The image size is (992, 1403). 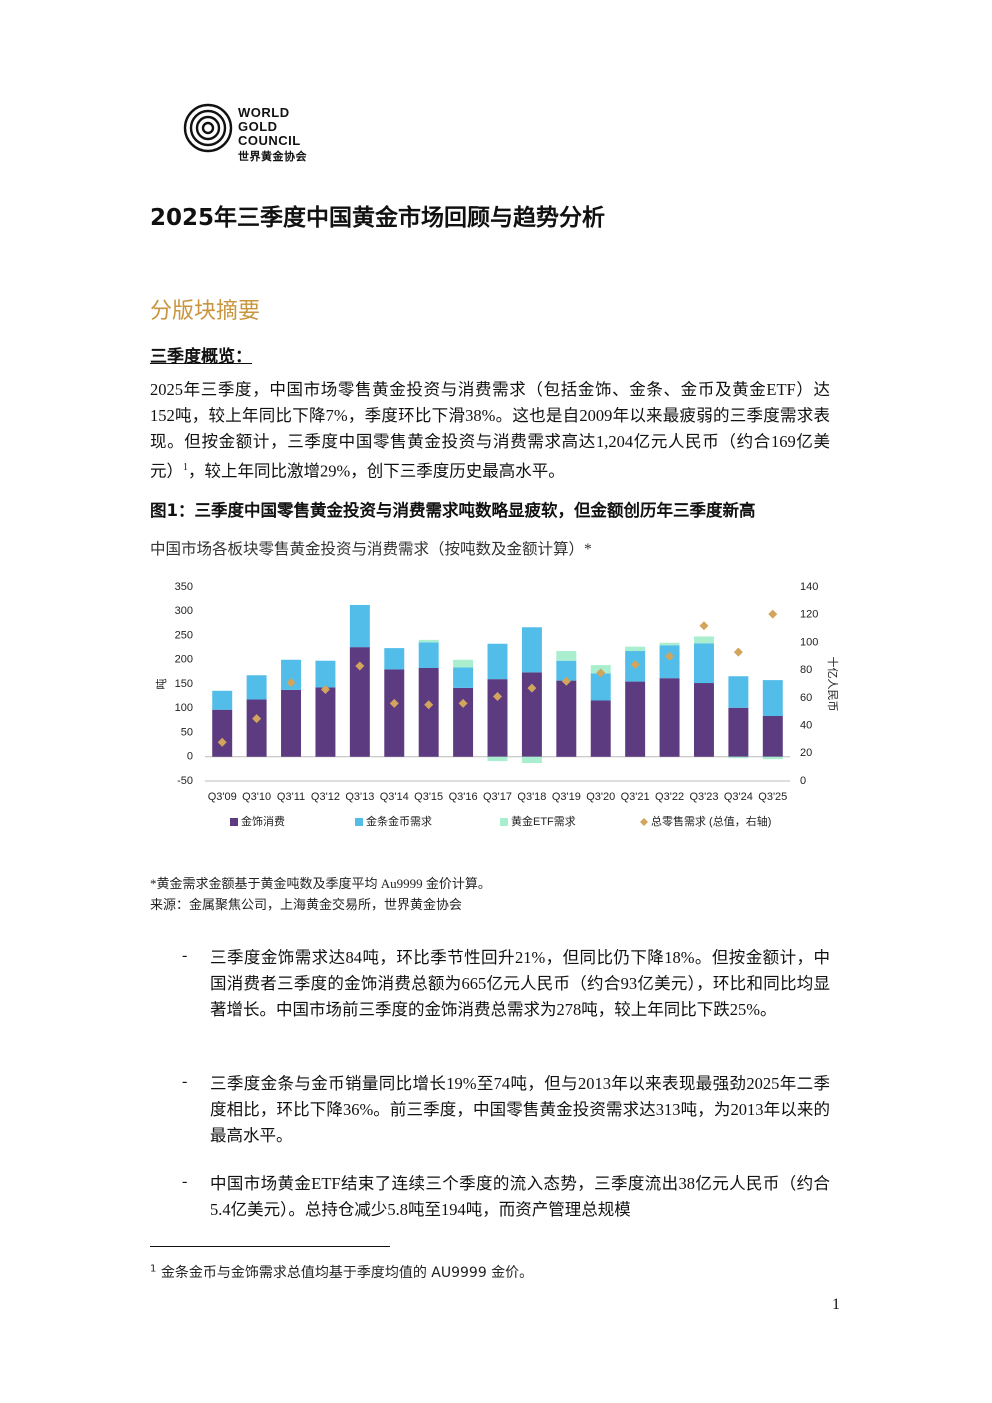 What do you see at coordinates (635, 797) in the screenshot?
I see `x-tick-label: Q3'21` at bounding box center [635, 797].